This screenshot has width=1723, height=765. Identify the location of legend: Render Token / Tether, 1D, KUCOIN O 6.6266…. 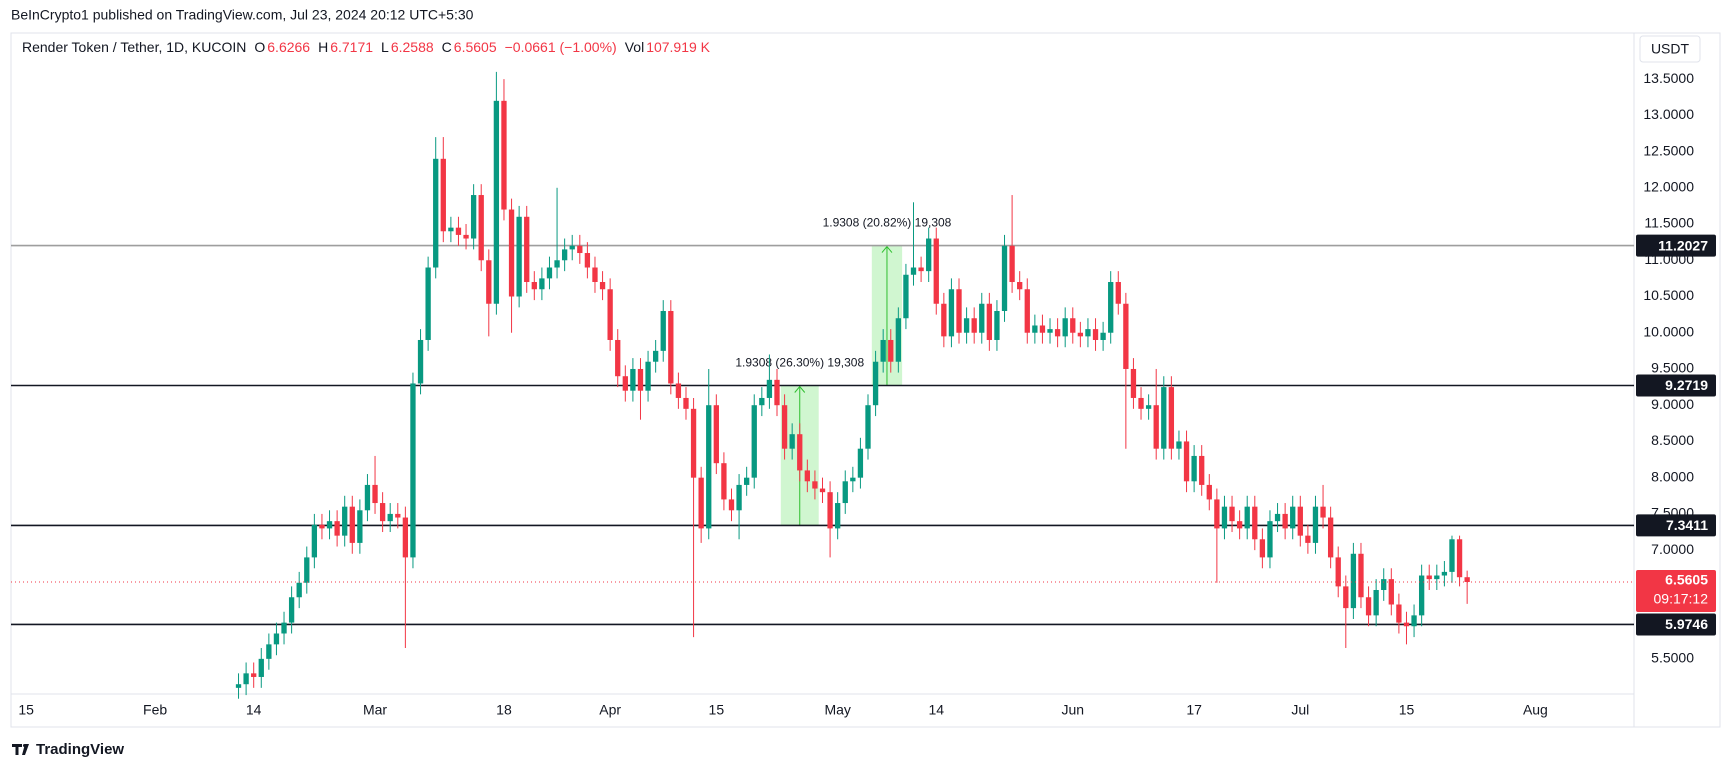
(366, 47).